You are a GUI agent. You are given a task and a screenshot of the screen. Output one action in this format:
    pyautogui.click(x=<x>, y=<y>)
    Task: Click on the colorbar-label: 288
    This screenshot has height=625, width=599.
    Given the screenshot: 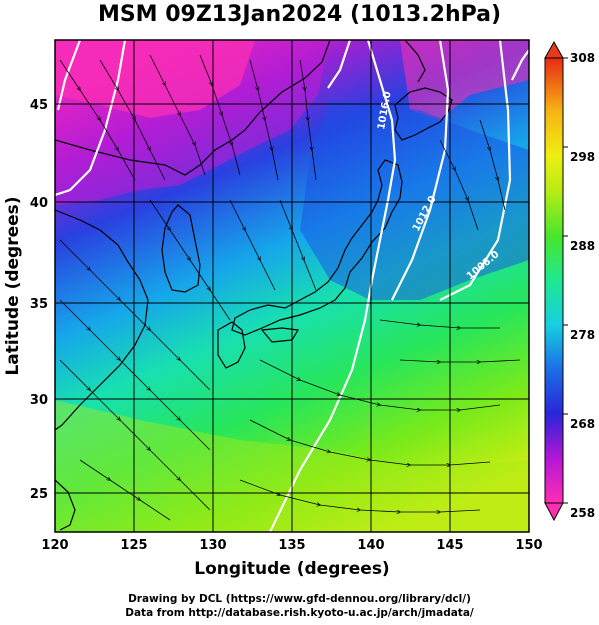 What is the action you would take?
    pyautogui.click(x=582, y=246)
    